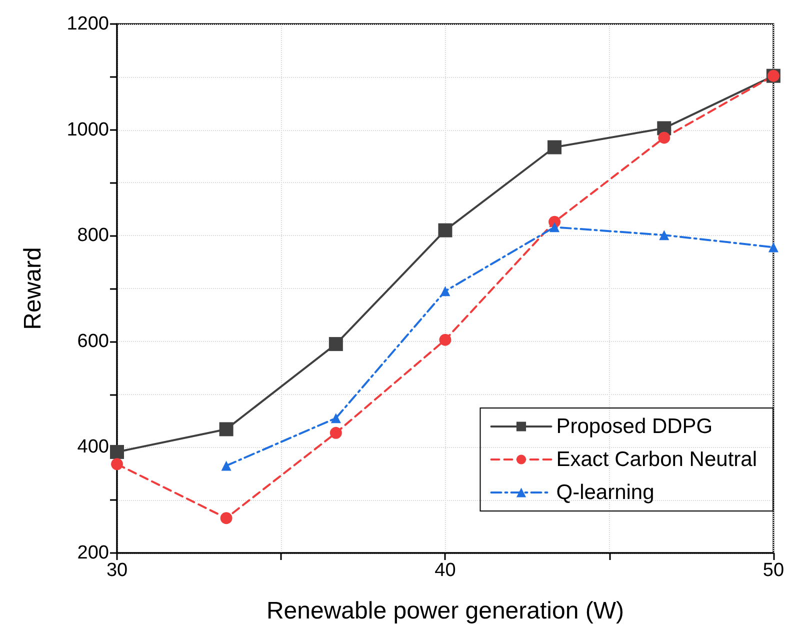  Describe the element at coordinates (117, 570) in the screenshot. I see `x-tick-label: 30` at that location.